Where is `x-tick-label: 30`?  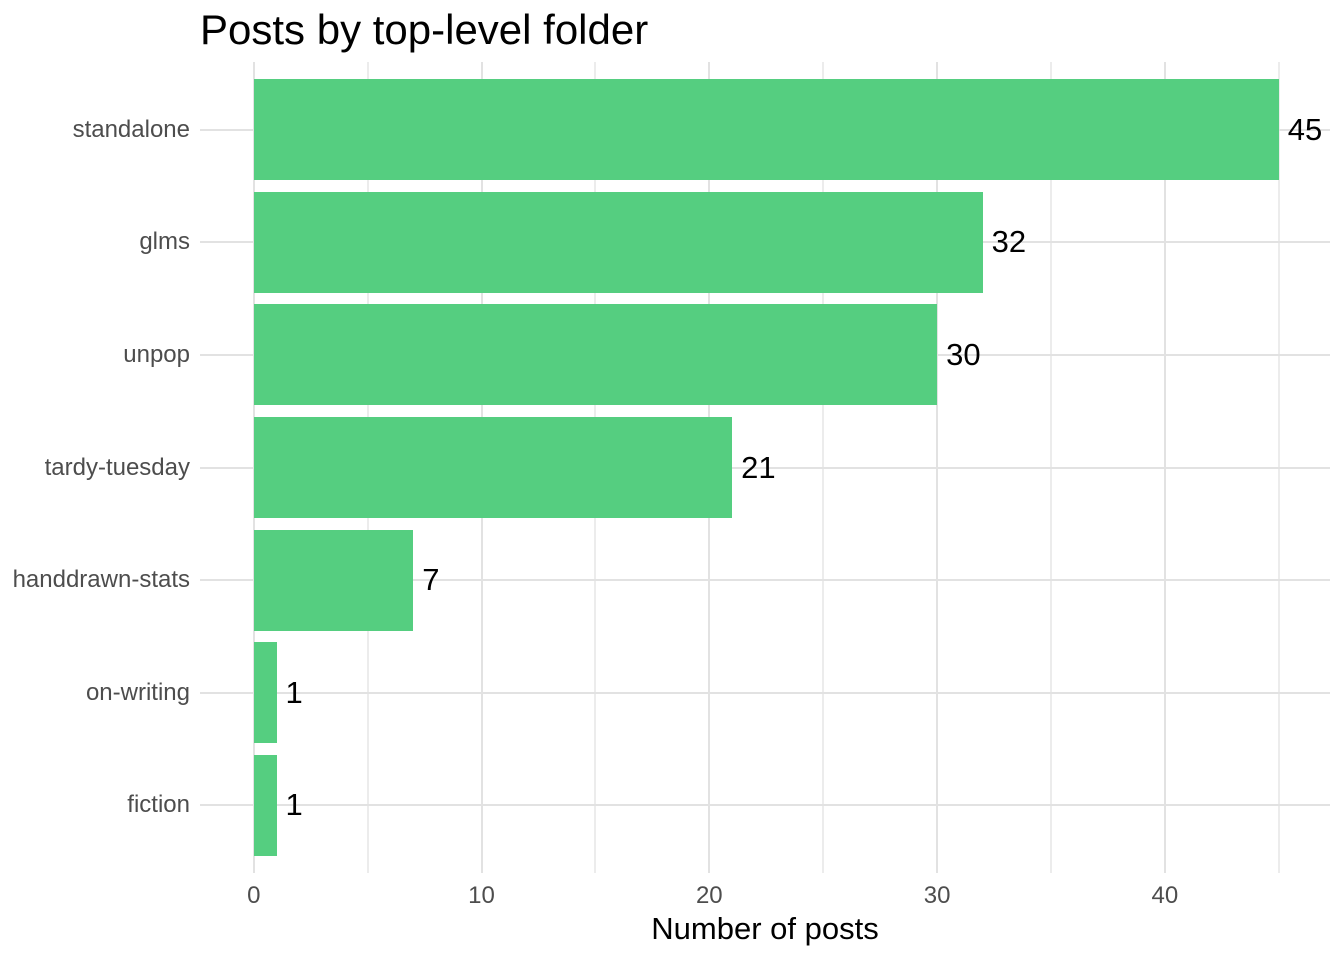
x-tick-label: 30 is located at coordinates (937, 895).